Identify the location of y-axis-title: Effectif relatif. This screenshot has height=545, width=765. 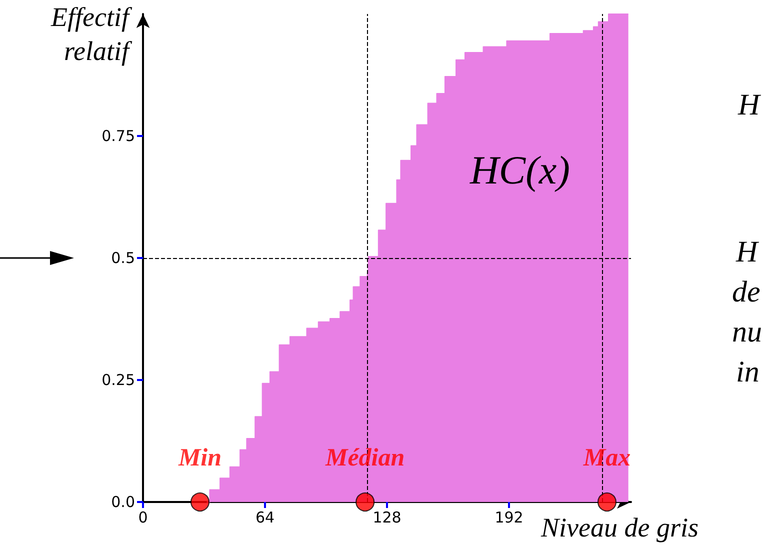
(91, 34).